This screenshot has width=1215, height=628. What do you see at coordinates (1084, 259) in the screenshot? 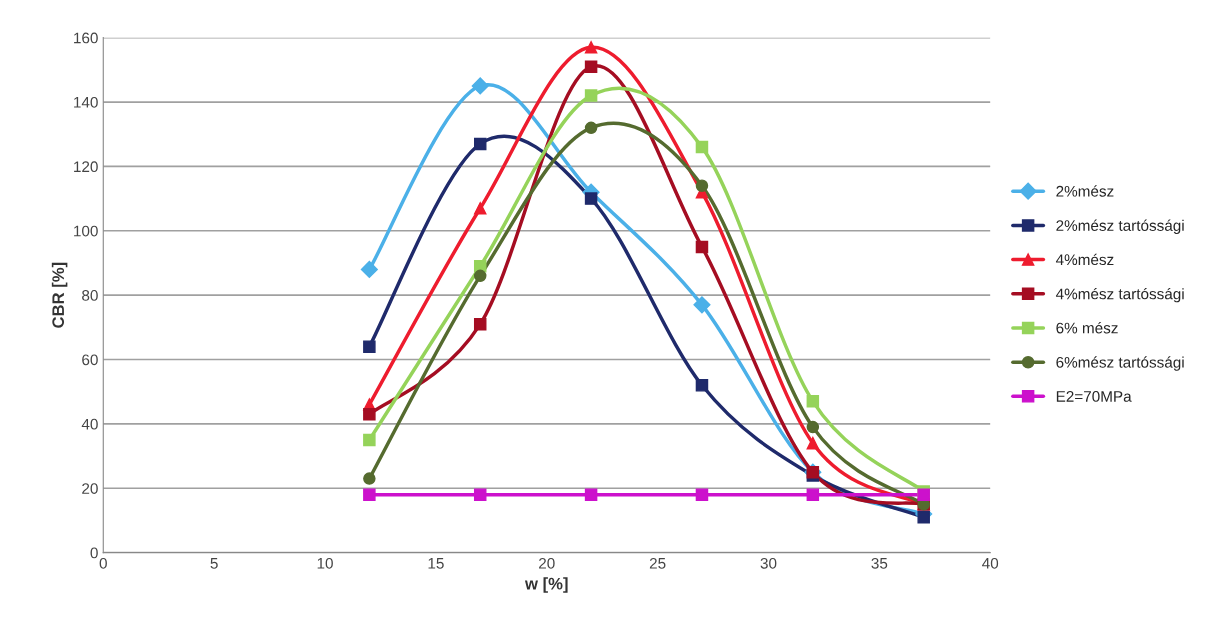
I see `legend-label: 4%mész` at bounding box center [1084, 259].